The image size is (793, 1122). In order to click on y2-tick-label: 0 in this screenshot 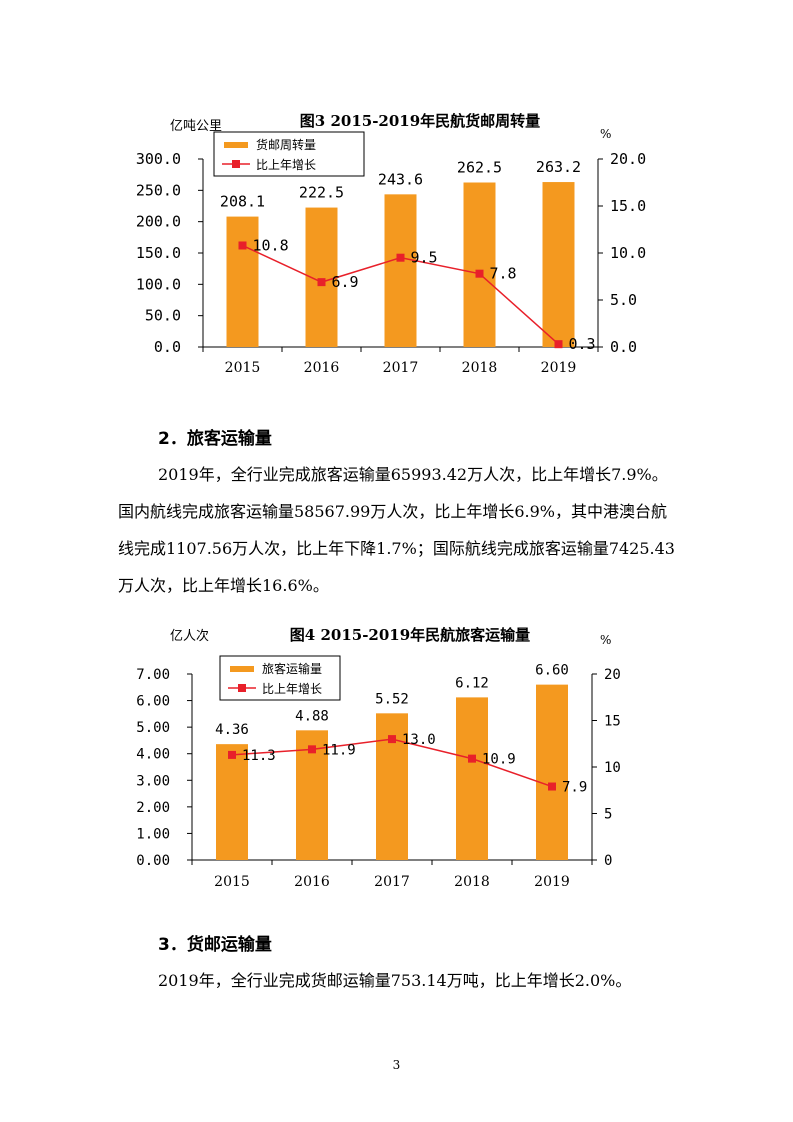, I will do `click(608, 861)`.